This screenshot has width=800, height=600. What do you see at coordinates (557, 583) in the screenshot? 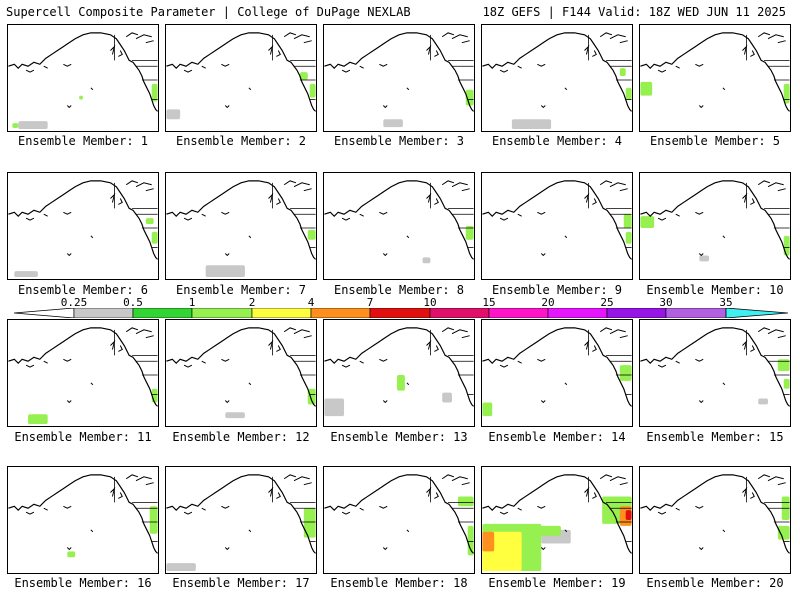
I see `ensemble-member-label: Ensemble Member: 19` at bounding box center [557, 583].